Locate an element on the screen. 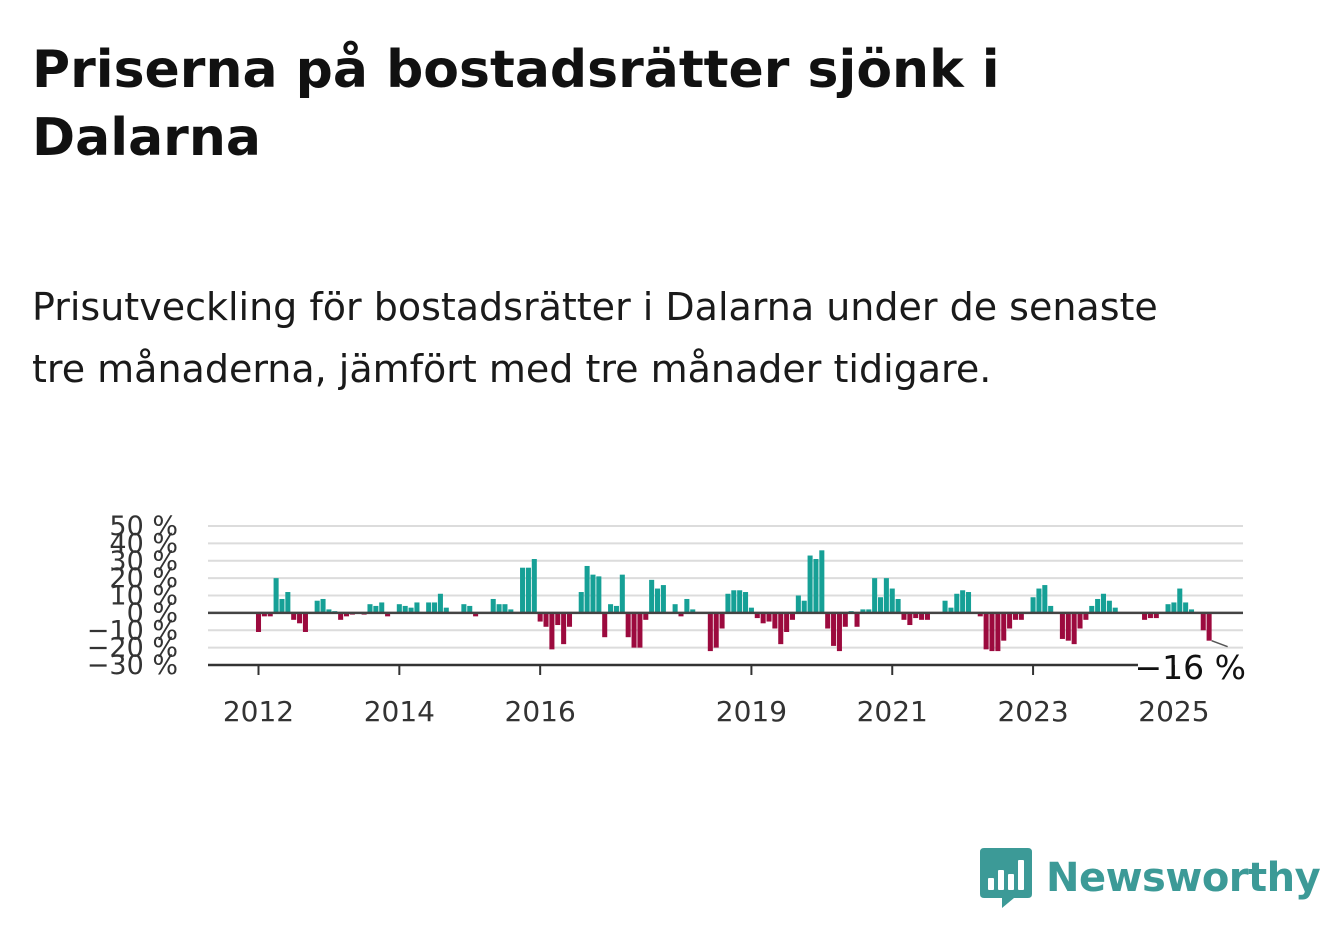  x-tick-label: 2012 is located at coordinates (258, 711).